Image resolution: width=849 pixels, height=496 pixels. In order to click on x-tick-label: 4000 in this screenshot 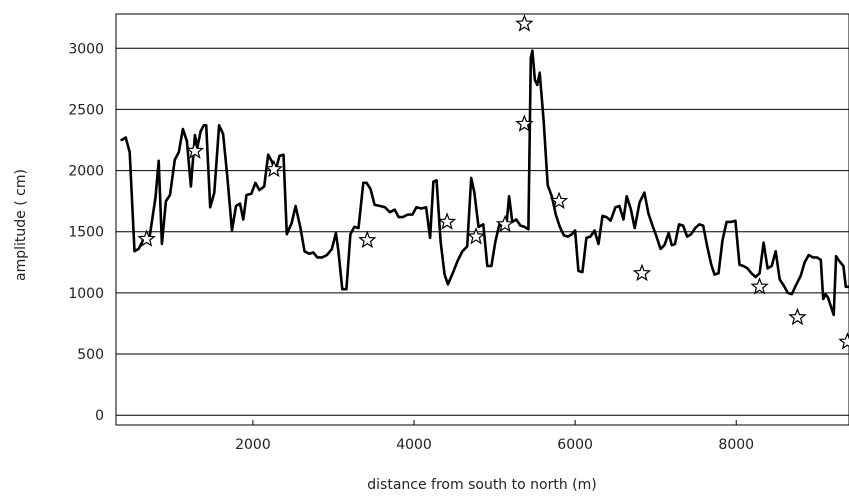, I will do `click(414, 445)`.